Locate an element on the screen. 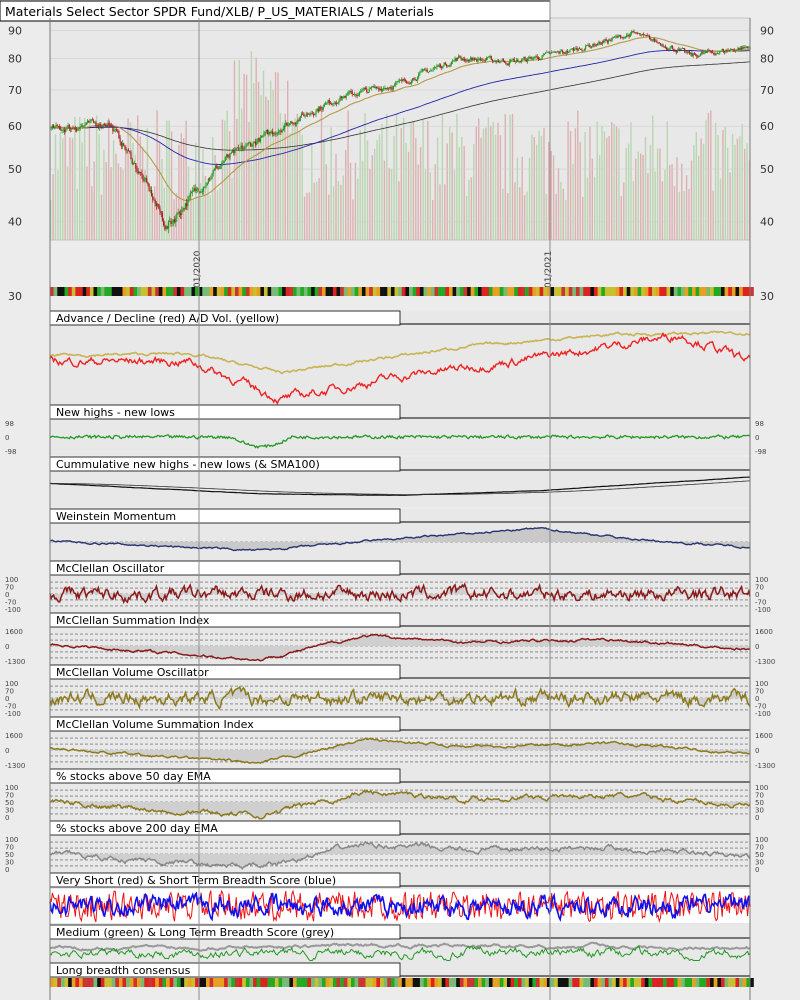 The height and width of the screenshot is (1000, 800). panel-tick-right: 100 is located at coordinates (761, 684).